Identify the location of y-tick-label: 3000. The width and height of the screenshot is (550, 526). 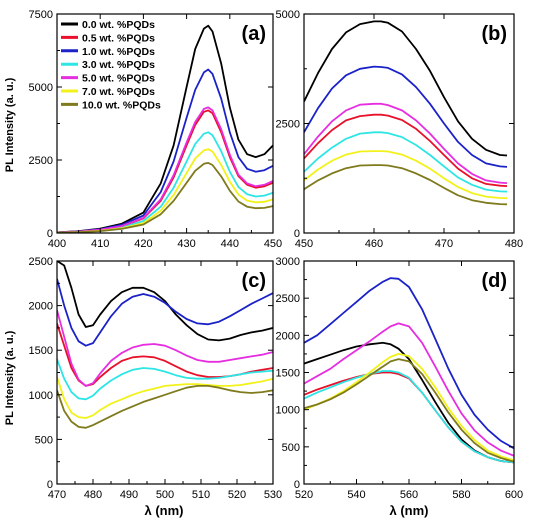
(288, 262).